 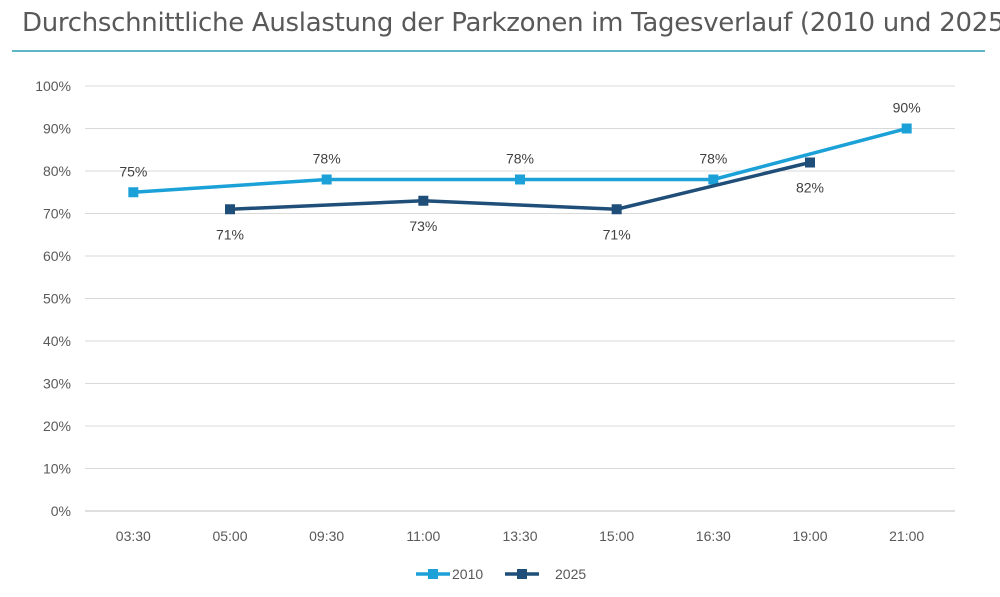 I want to click on y-tick-label: 50%, so click(x=57, y=299).